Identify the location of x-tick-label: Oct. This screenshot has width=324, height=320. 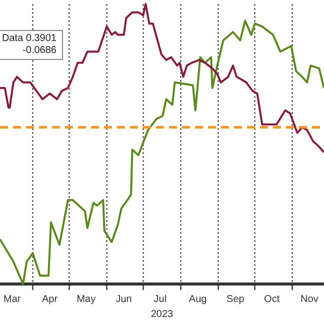
(272, 299).